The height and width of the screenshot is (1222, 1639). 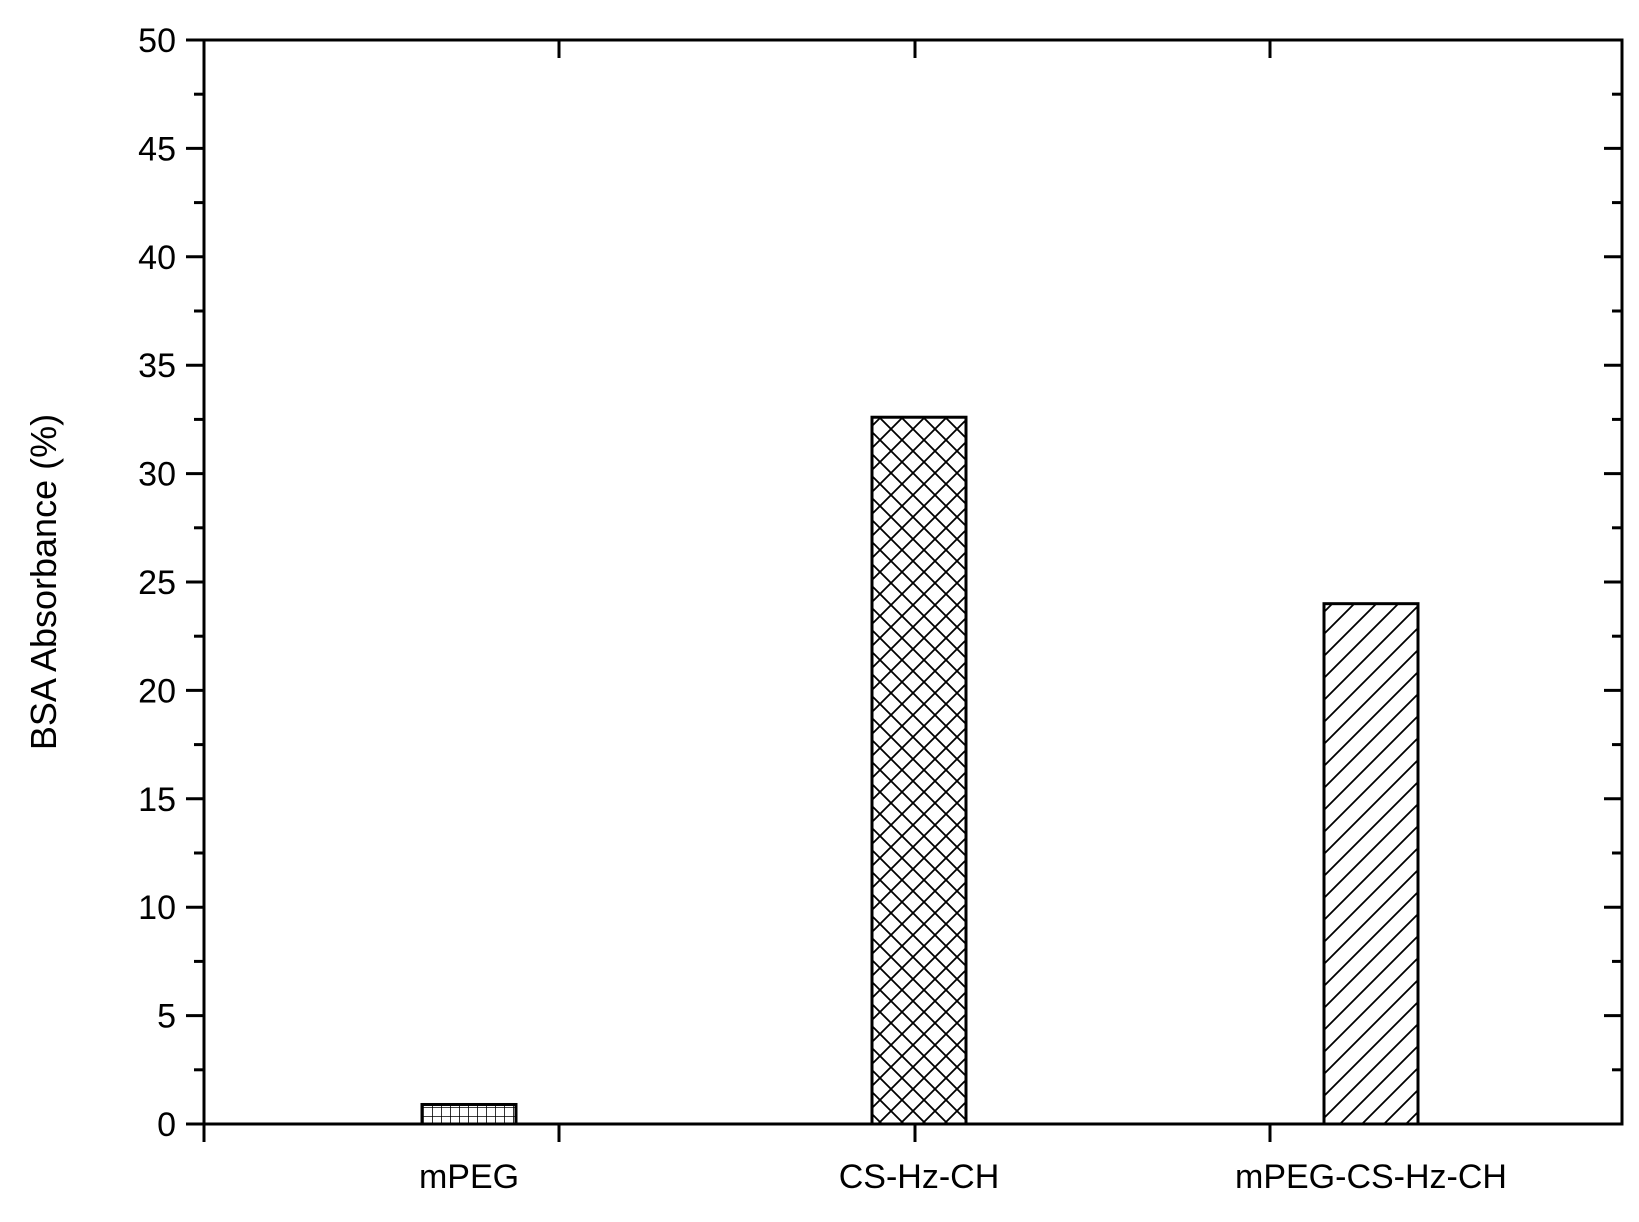 I want to click on y-tick-label: 45, so click(x=157, y=149).